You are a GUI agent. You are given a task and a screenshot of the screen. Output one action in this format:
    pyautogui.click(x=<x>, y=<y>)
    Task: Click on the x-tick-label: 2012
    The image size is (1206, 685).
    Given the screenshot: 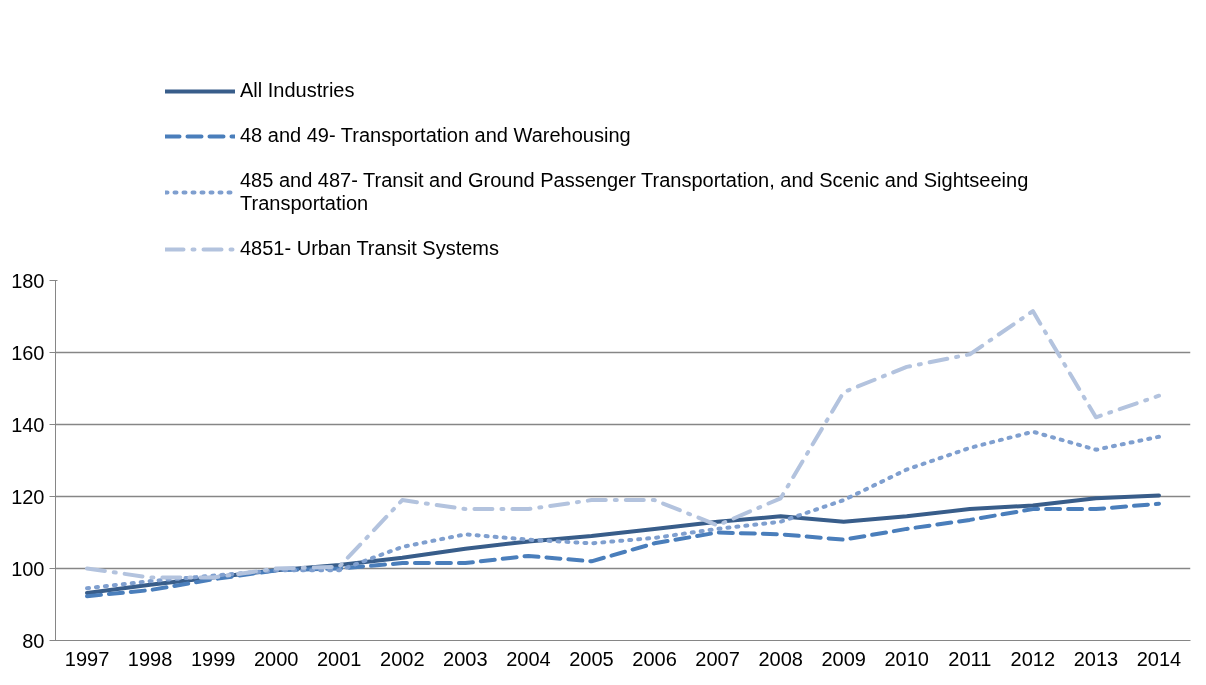 What is the action you would take?
    pyautogui.click(x=1033, y=658)
    